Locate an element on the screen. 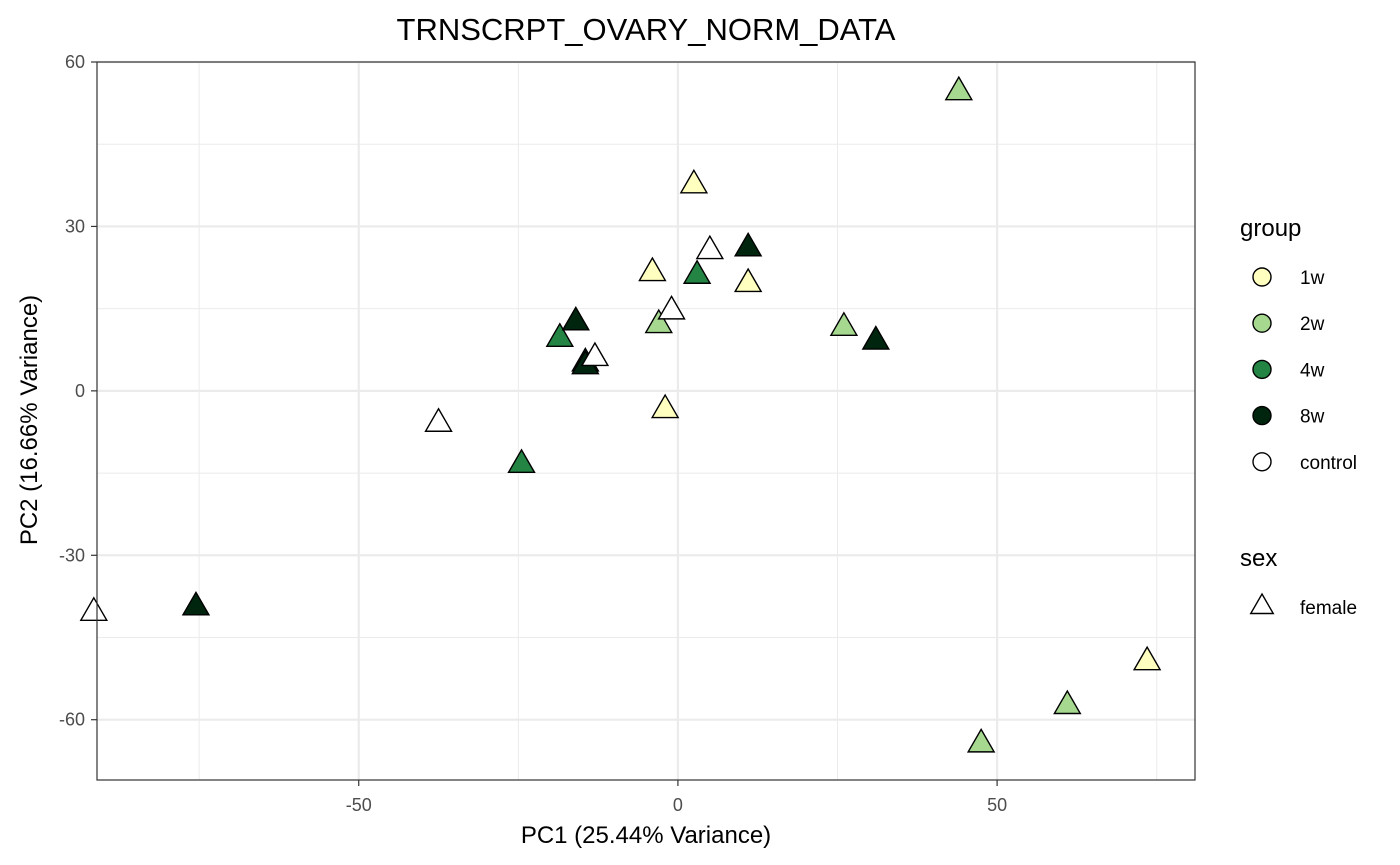  legend: group 1w 2w 4w 8w control sex female is located at coordinates (1298, 417).